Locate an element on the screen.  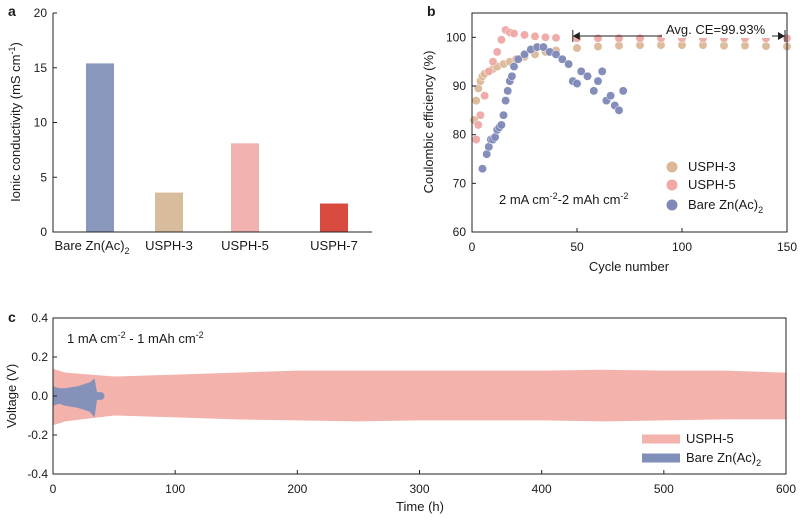
c-xtick-label: 500 is located at coordinates (664, 489).